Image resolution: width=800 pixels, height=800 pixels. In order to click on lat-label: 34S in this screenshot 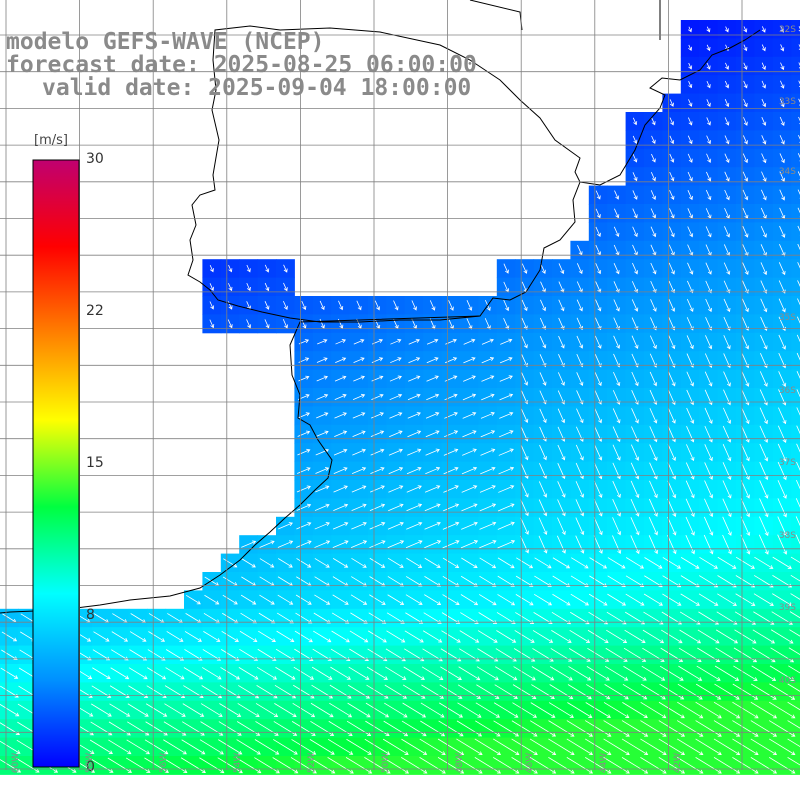, I will do `click(787, 172)`.